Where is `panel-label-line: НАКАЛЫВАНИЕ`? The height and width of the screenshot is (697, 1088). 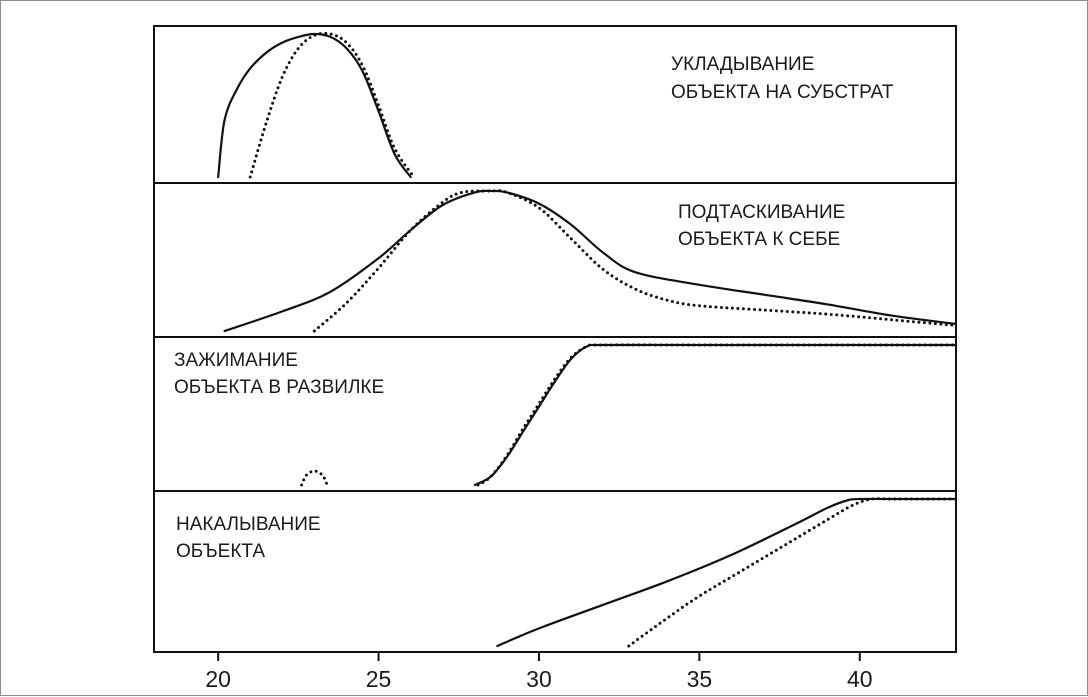
panel-label-line: НАКАЛЫВАНИЕ is located at coordinates (248, 524).